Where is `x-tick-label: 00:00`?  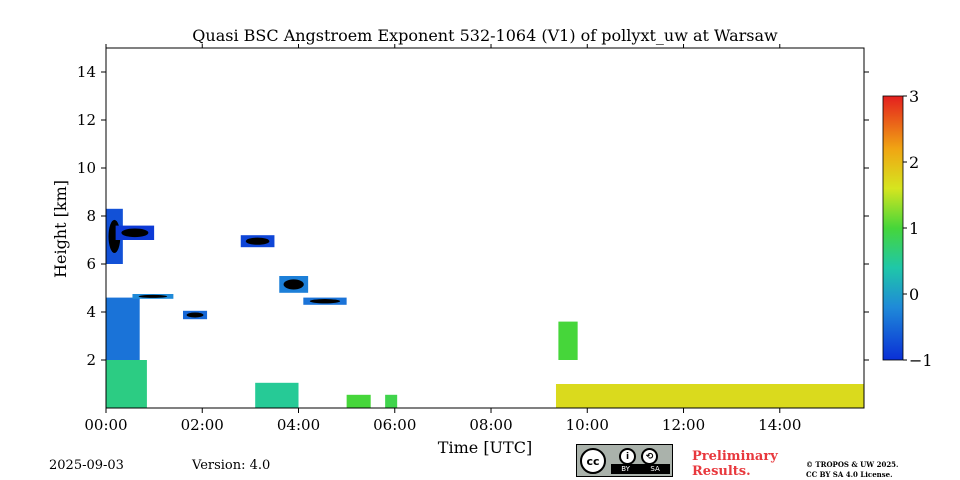
x-tick-label: 00:00 is located at coordinates (105, 425).